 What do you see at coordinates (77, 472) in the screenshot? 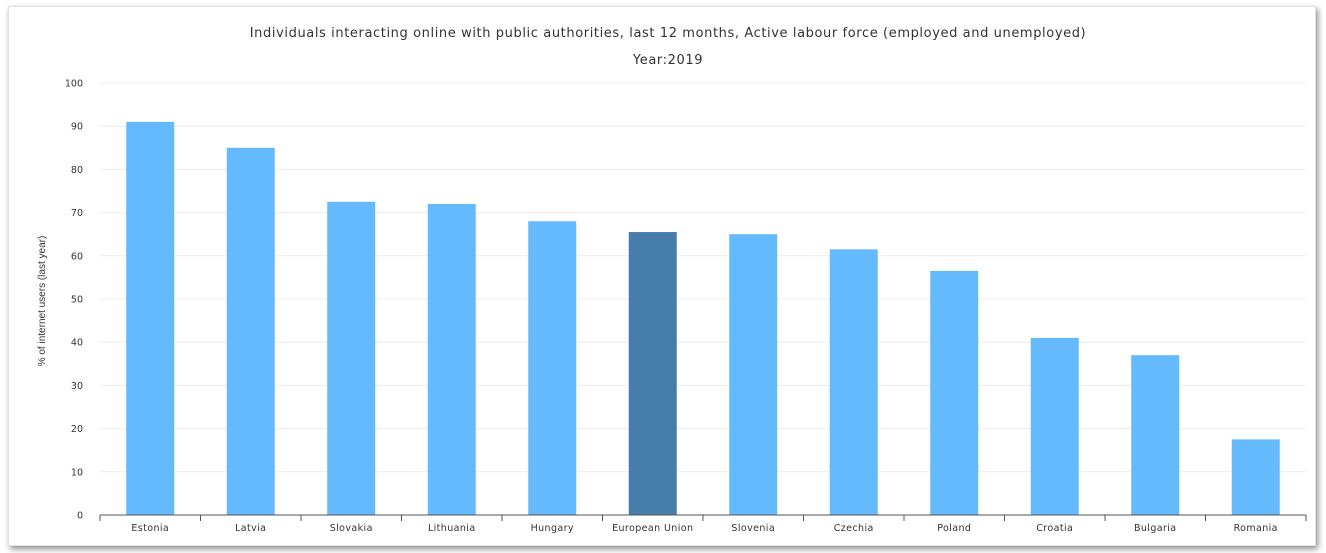
I see `y-tick-label: 10` at bounding box center [77, 472].